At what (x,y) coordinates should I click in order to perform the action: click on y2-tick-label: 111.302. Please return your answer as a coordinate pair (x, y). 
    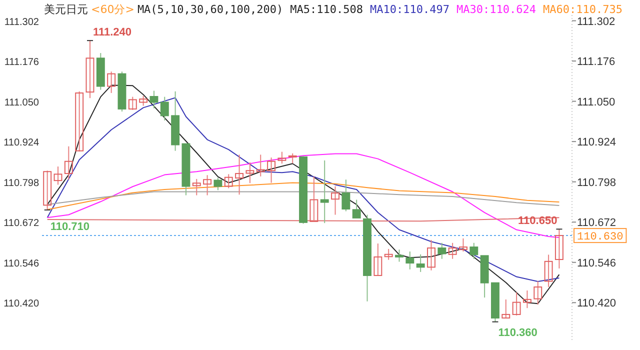
    Looking at the image, I should click on (596, 22).